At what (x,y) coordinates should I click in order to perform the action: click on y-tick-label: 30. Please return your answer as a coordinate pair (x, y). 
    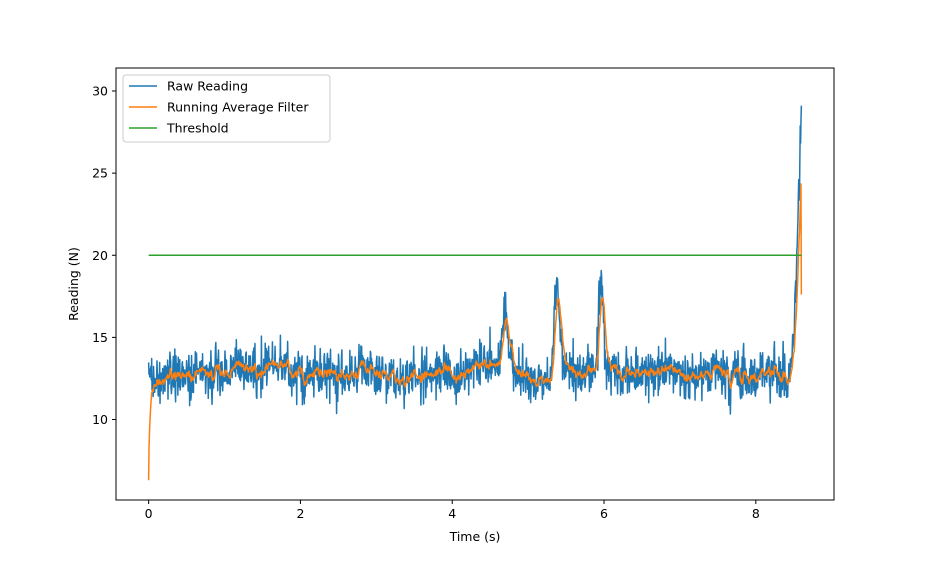
    Looking at the image, I should click on (100, 90).